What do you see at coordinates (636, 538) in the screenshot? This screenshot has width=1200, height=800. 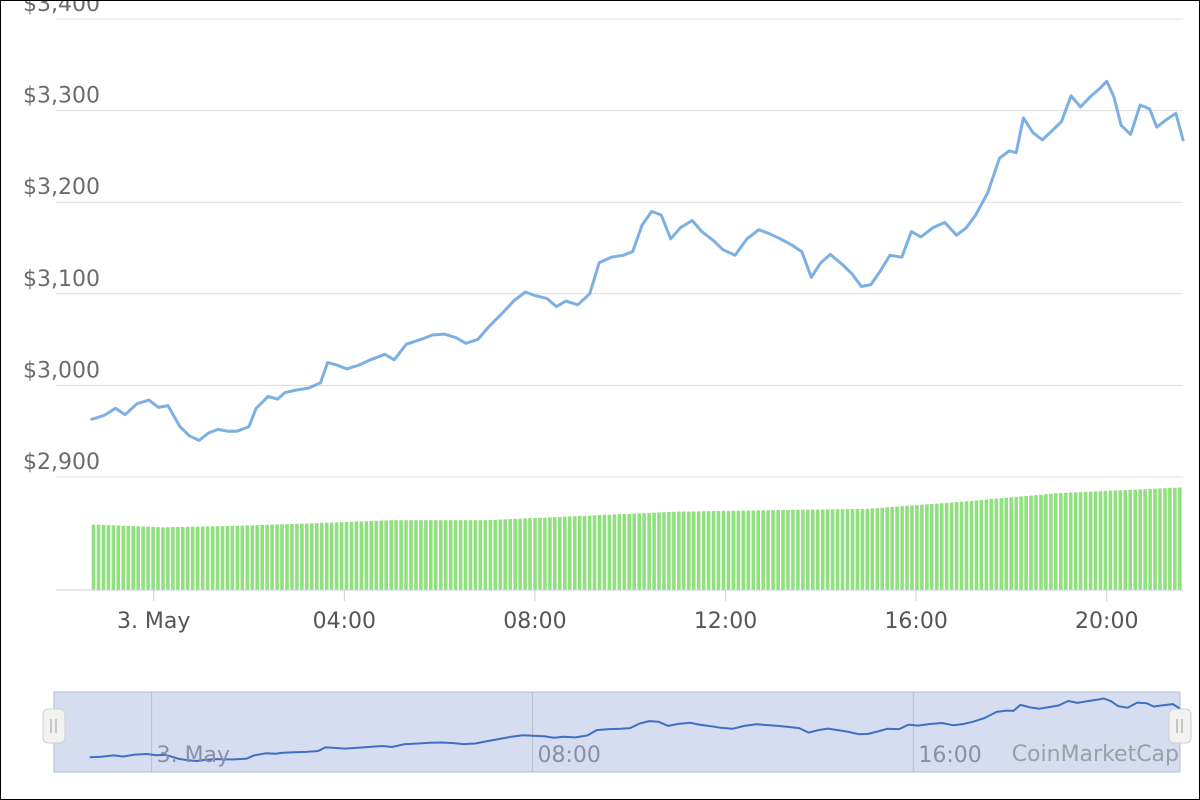 I see `volume-bars` at bounding box center [636, 538].